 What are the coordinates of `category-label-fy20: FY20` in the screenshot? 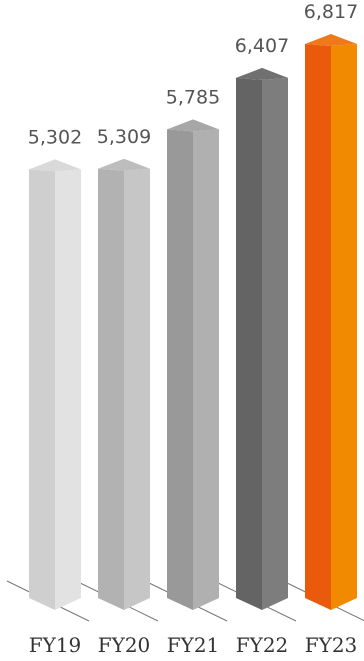 It's located at (124, 645).